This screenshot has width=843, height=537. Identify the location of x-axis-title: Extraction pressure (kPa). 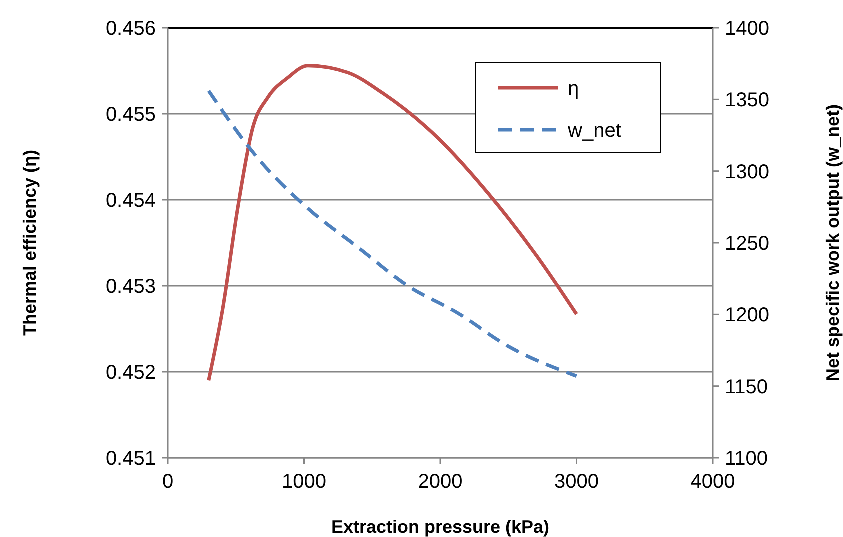
(440, 527).